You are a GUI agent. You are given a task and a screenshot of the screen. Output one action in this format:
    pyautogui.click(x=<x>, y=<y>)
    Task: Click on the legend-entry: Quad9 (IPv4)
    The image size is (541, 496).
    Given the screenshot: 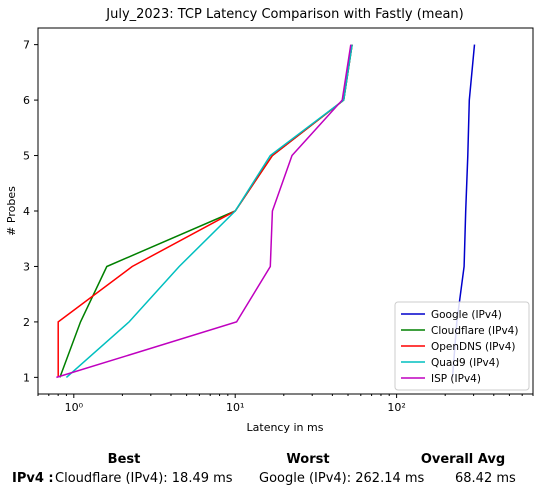 What is the action you would take?
    pyautogui.click(x=465, y=363)
    